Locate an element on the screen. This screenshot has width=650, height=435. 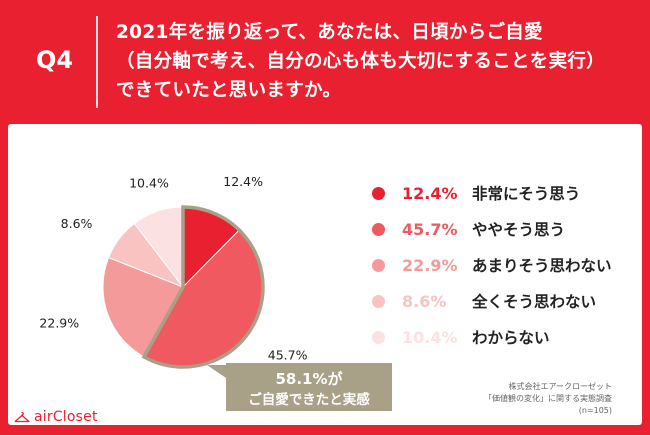
pie-value-label-5: 10.4% is located at coordinates (149, 183).